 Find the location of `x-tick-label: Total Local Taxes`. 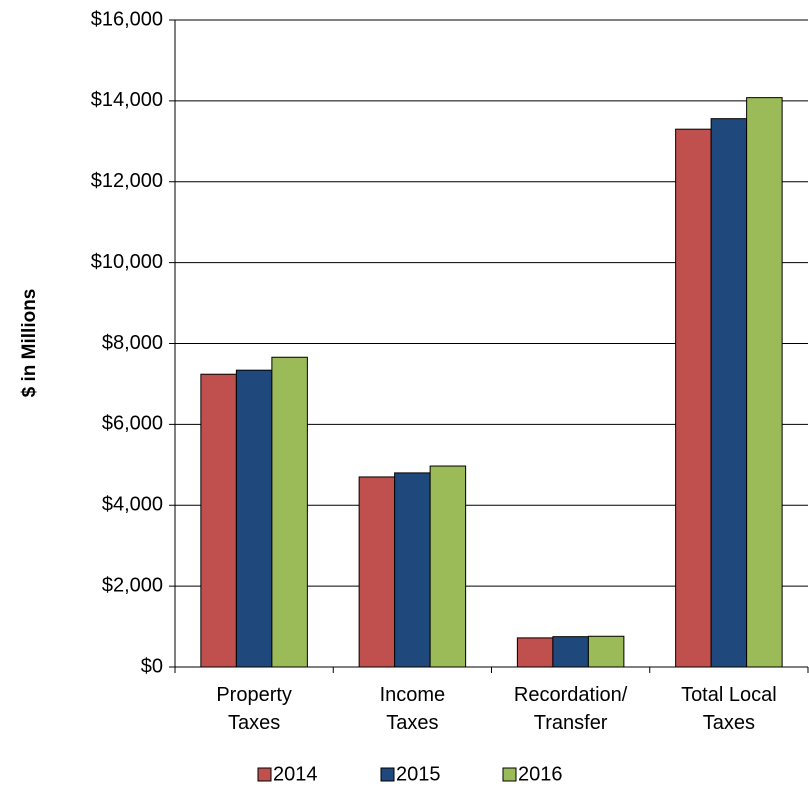

x-tick-label: Total Local Taxes is located at coordinates (729, 709).